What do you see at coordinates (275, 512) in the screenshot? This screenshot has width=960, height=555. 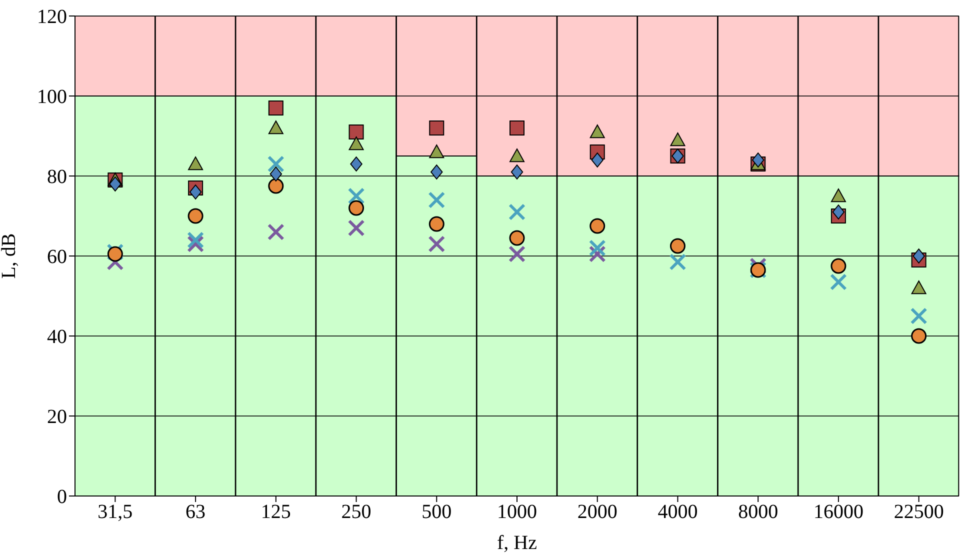 I see `x-tick-label: 125` at bounding box center [275, 512].